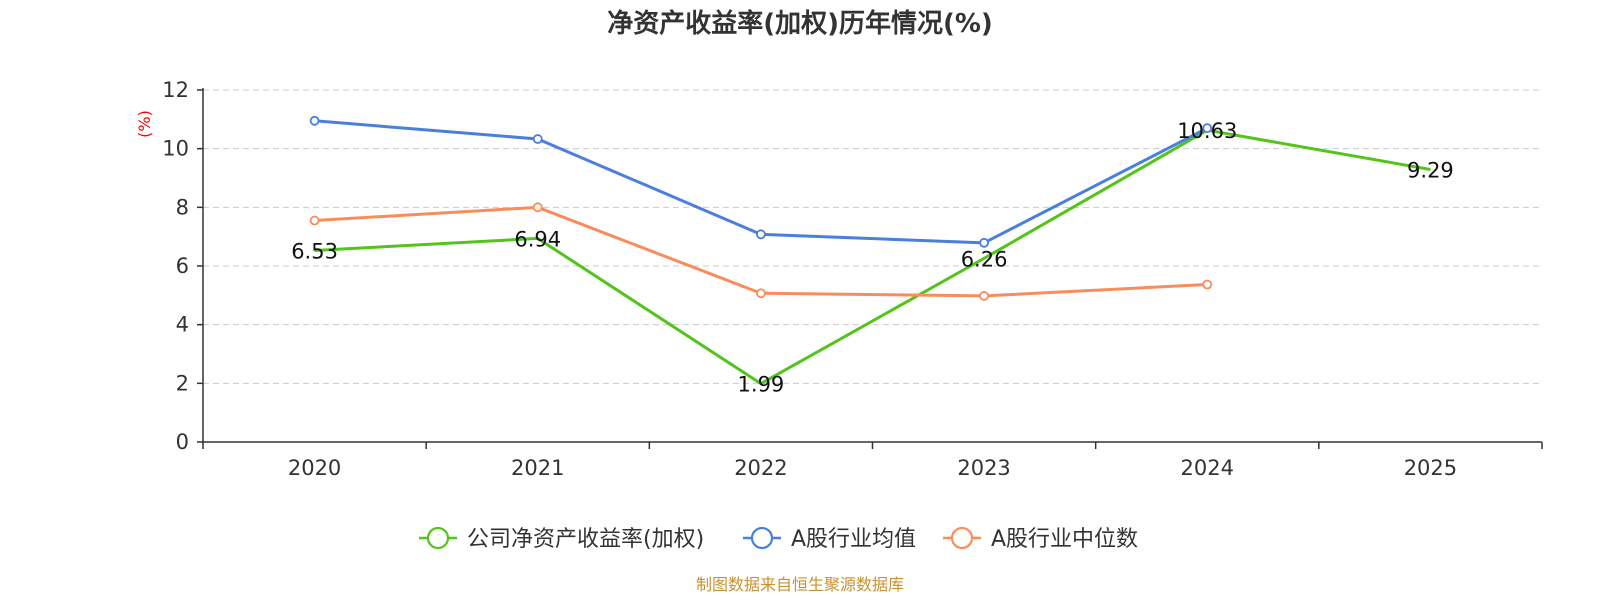 This screenshot has height=600, width=1600. Describe the element at coordinates (853, 539) in the screenshot. I see `legend-label: A股行业均值` at that location.